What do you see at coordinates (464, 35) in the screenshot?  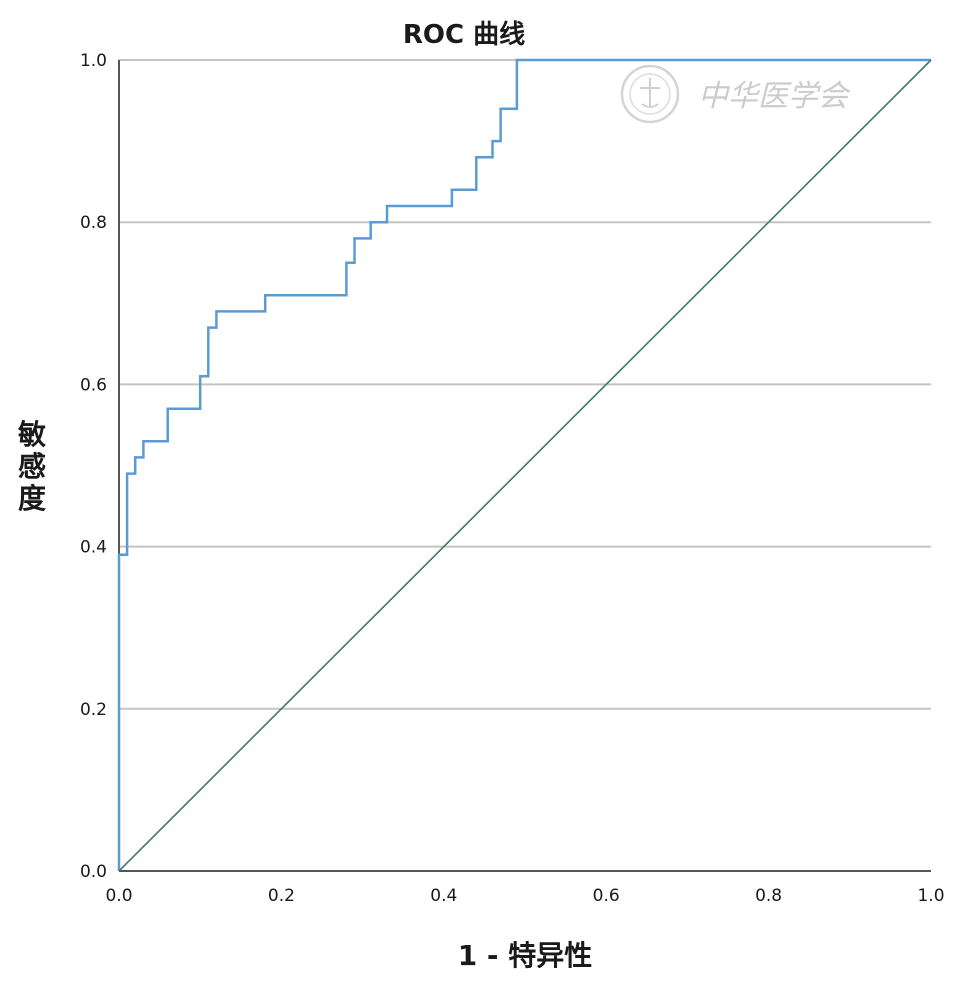 I see `chart-title: ROC 曲线` at bounding box center [464, 35].